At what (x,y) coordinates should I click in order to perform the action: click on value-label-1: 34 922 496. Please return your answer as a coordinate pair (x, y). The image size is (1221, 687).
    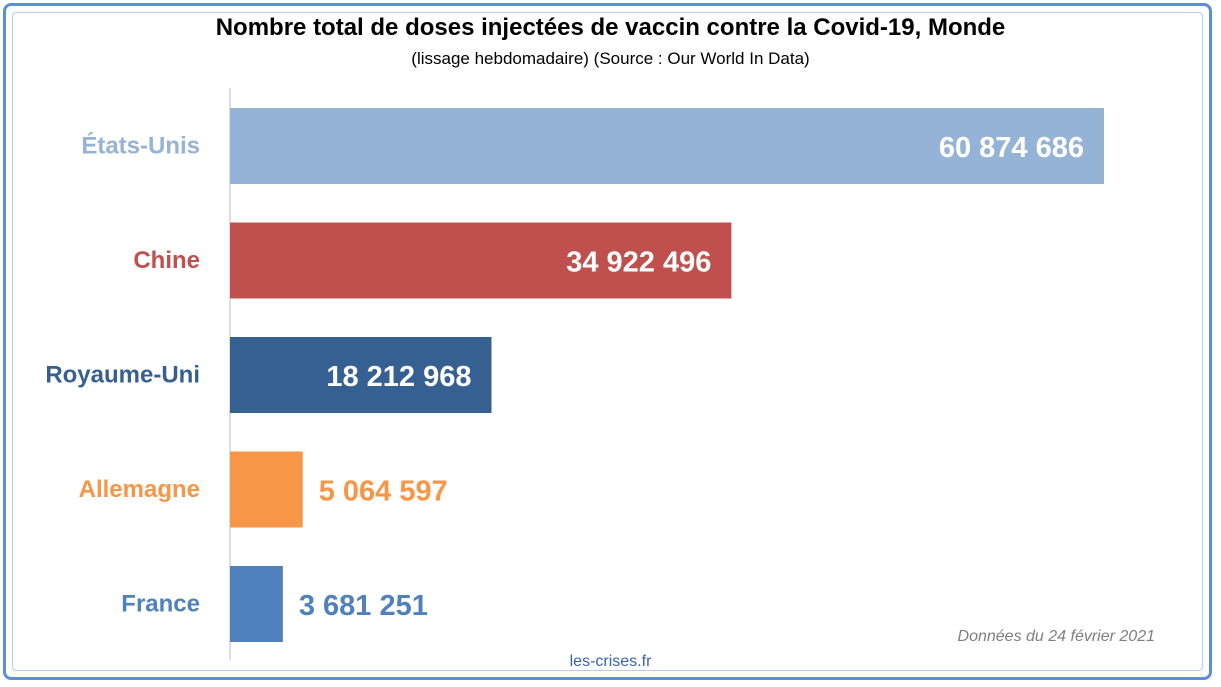
    Looking at the image, I should click on (638, 263).